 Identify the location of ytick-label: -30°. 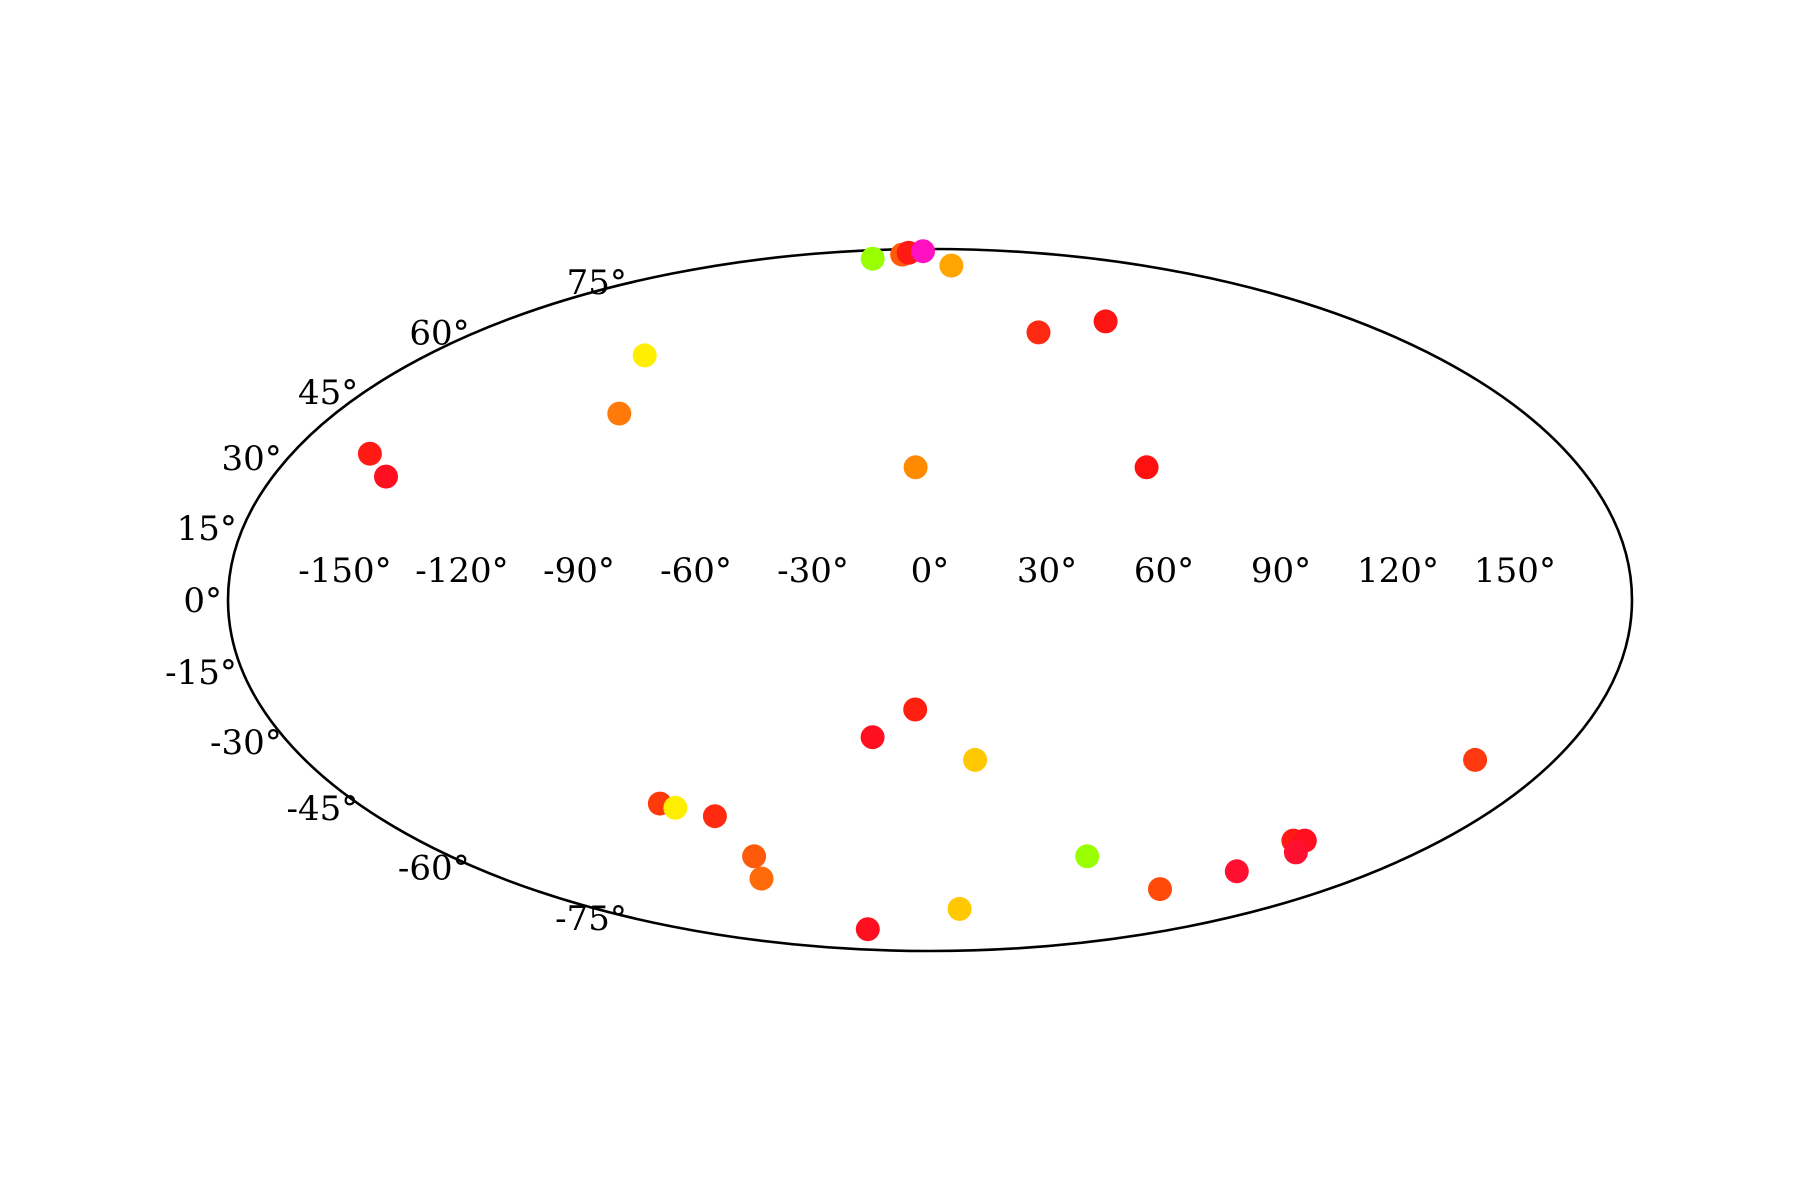
(246, 743).